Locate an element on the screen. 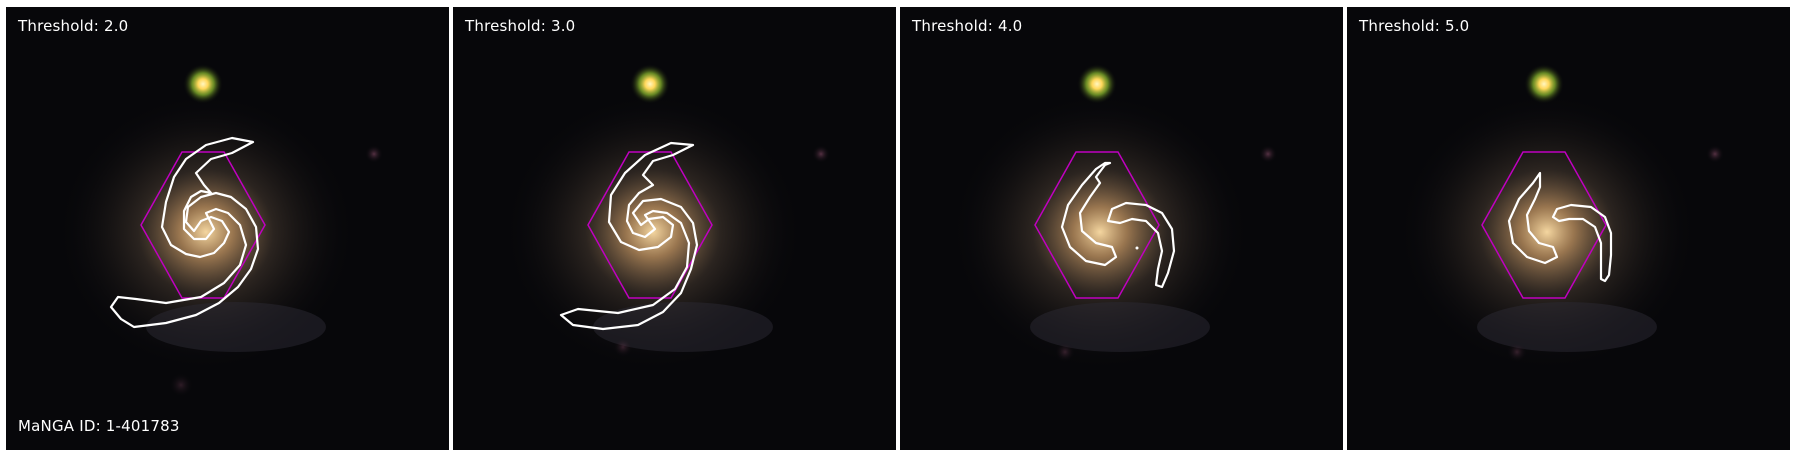 The image size is (1800, 457). threshold-label: Threshold: 3.0 is located at coordinates (520, 26).